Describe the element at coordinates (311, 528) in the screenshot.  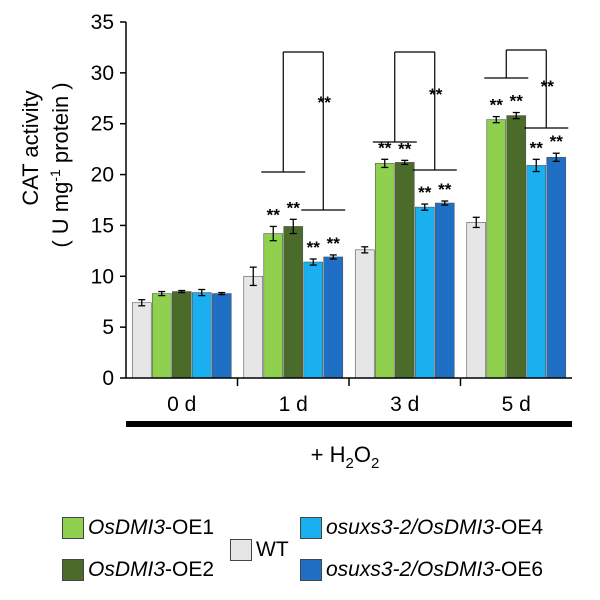
I see `legend-swatch-oe4` at that location.